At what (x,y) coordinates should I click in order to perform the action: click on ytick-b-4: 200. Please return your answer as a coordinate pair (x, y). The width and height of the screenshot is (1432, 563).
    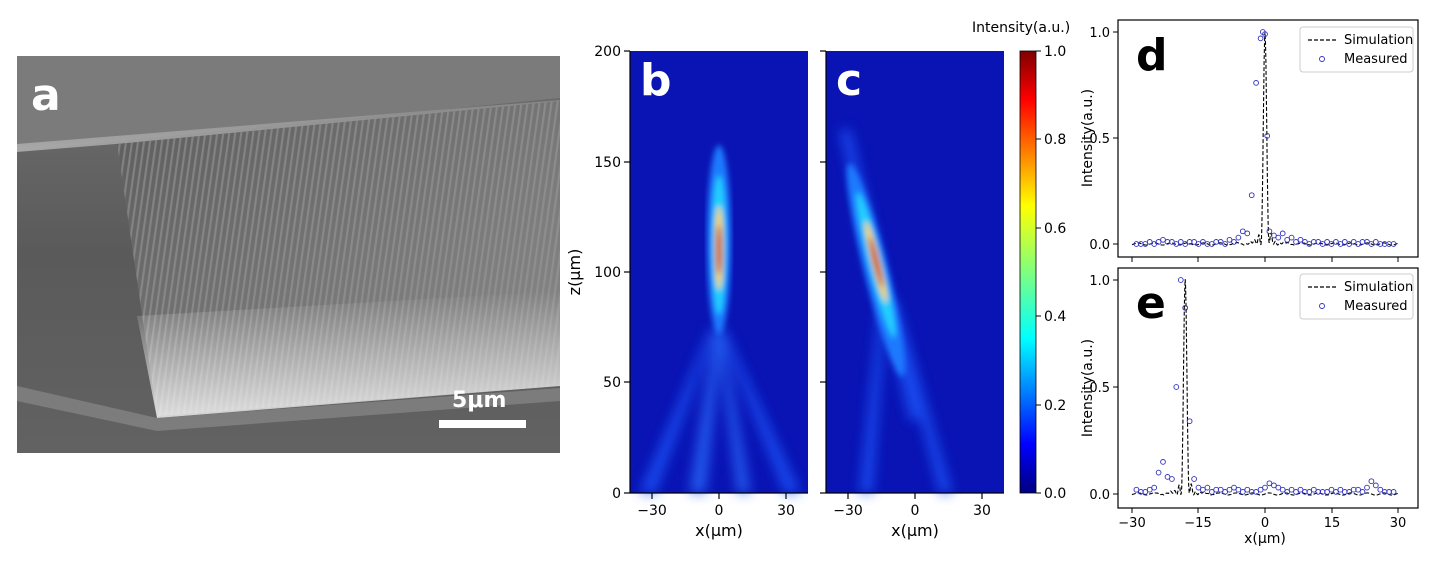
    Looking at the image, I should click on (607, 52).